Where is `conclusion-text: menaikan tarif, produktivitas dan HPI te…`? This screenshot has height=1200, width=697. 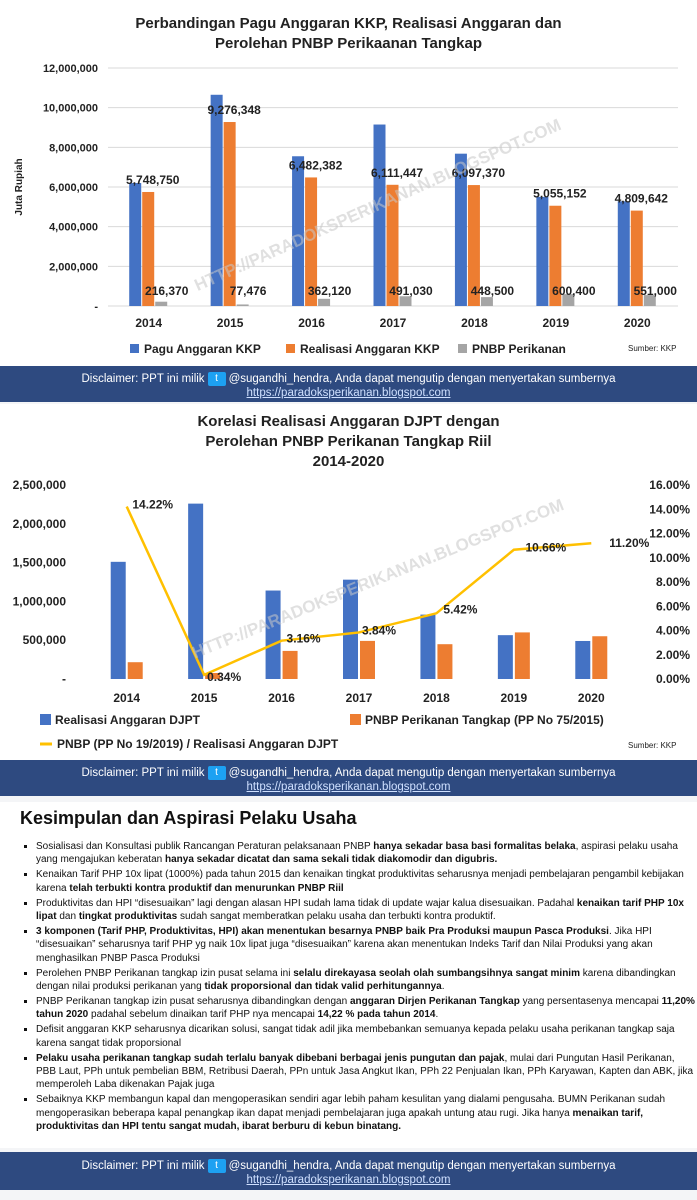
conclusion-text: menaikan tarif, produktivitas dan HPI te… is located at coordinates (340, 1120).